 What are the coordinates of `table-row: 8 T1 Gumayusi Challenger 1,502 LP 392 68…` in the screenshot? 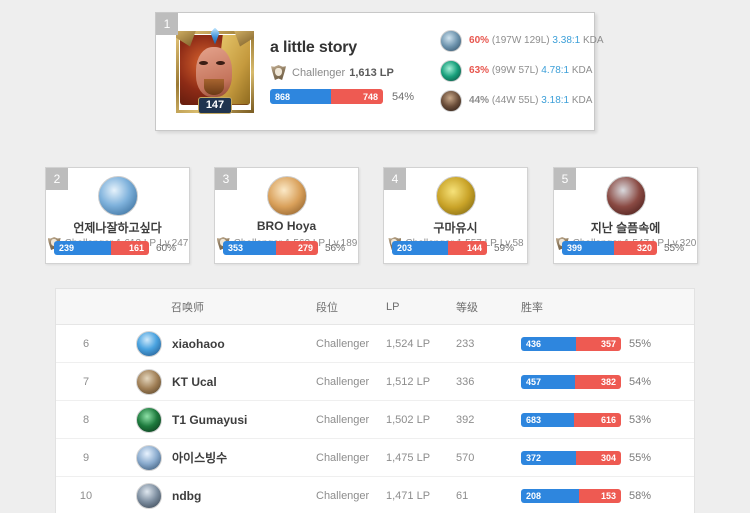 It's located at (375, 420).